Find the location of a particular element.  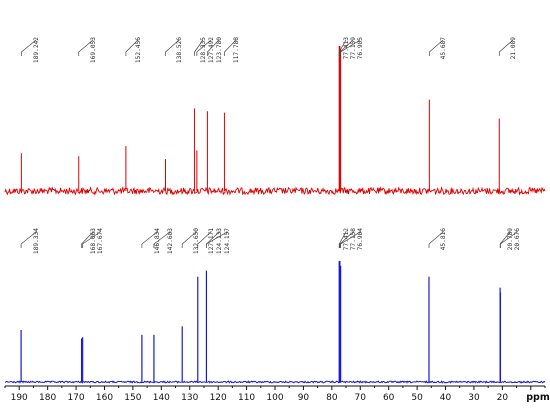

top-peak-label: 138.526 is located at coordinates (179, 50).